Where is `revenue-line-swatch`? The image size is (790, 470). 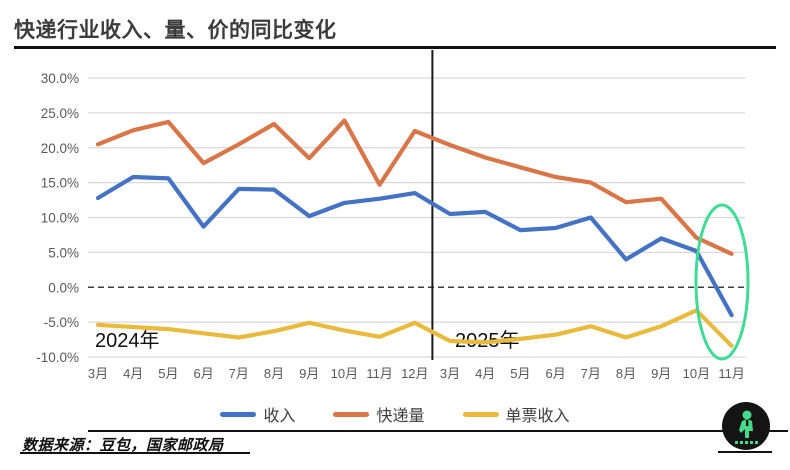 revenue-line-swatch is located at coordinates (238, 414).